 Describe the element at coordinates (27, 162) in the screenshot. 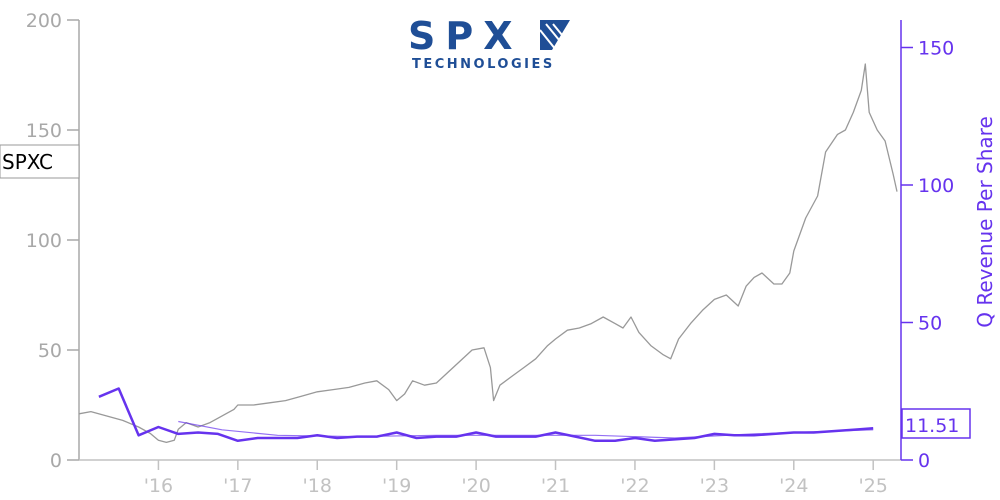

I see `ticker-label: SPXC` at that location.